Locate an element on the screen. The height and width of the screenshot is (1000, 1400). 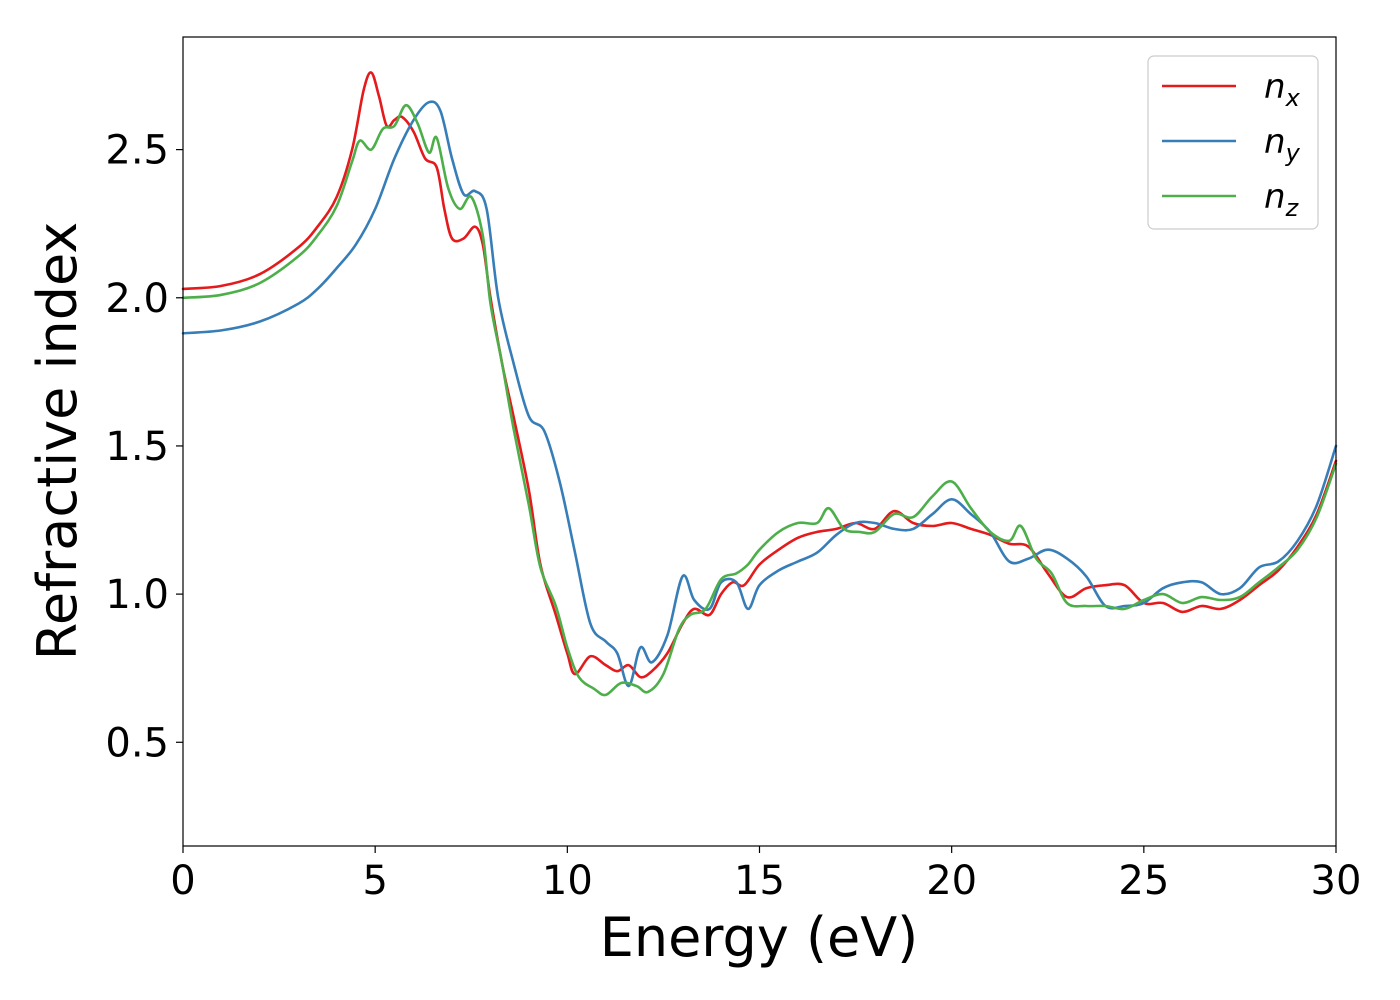
x-tick-label: 0 is located at coordinates (182, 881).